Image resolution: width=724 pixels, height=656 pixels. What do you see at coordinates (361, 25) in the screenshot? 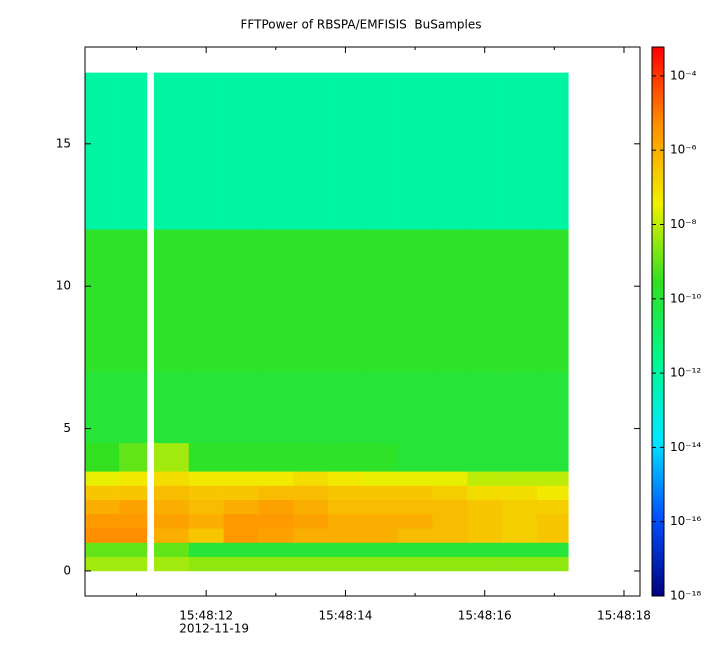
I see `chart-title: FFTPower of RBSPA/EMFISIS BuSamples` at bounding box center [361, 25].